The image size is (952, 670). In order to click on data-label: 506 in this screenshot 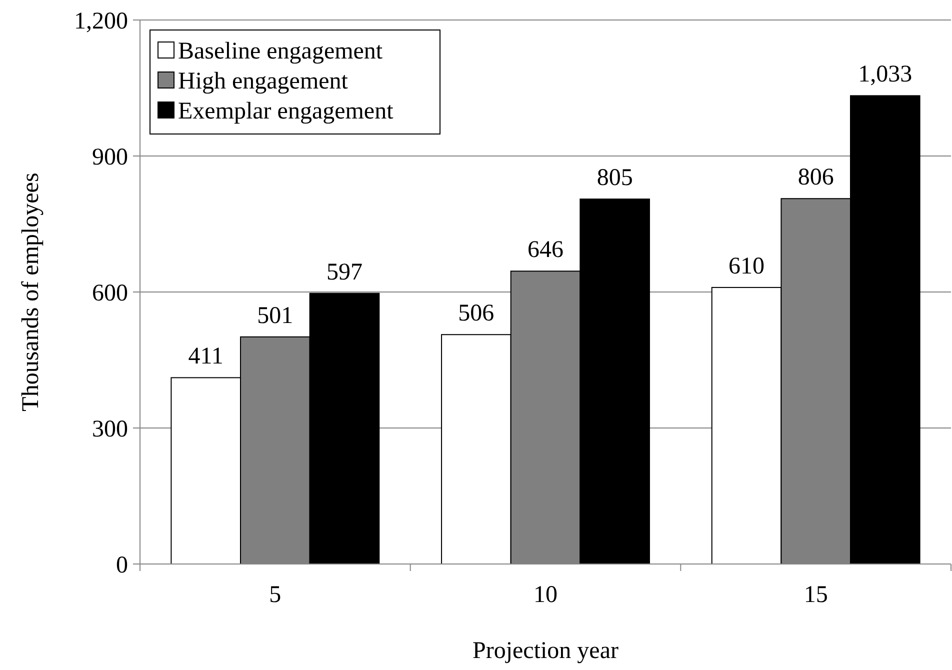, I will do `click(476, 313)`.